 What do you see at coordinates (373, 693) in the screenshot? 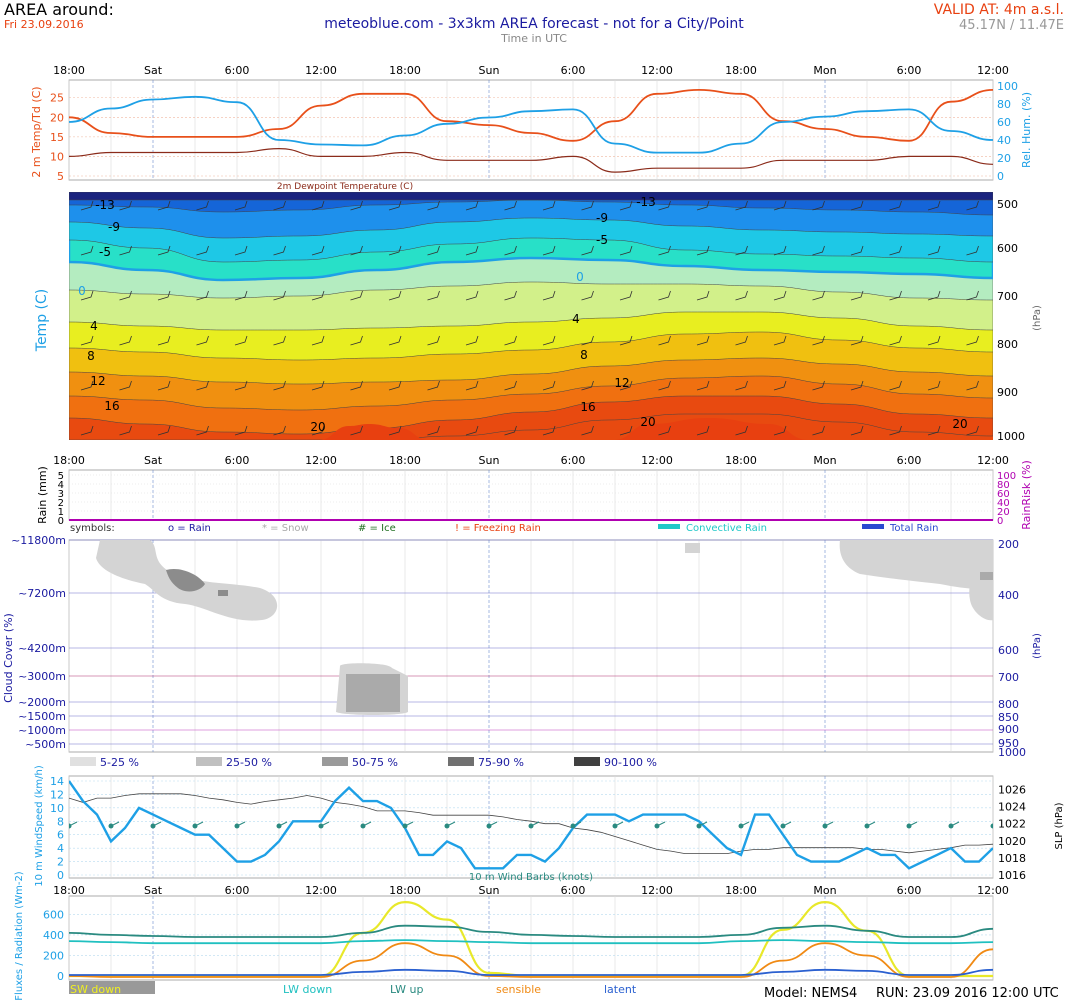
I see `cloud-area-mid-inner` at bounding box center [373, 693].